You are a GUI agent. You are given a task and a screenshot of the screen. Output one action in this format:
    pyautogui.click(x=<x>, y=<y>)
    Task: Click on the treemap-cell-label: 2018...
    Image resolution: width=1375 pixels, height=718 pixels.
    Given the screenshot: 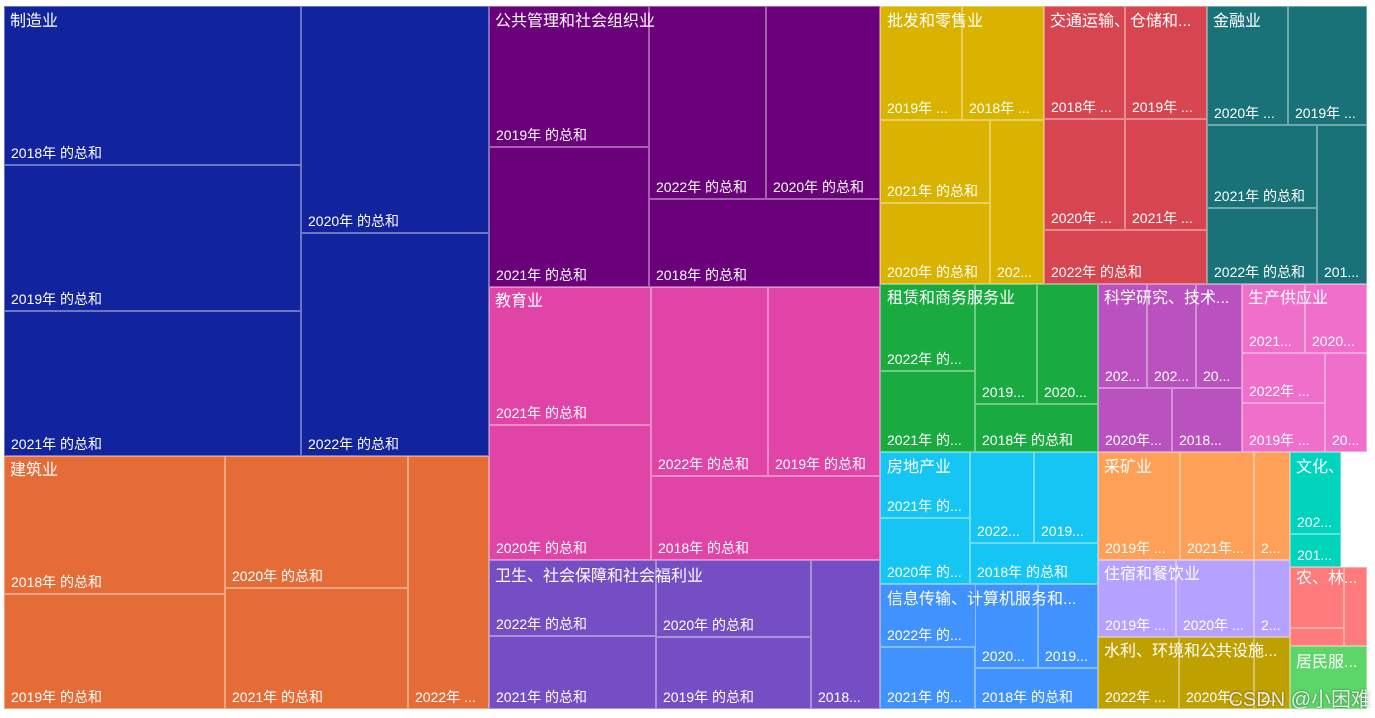 What is the action you would take?
    pyautogui.click(x=839, y=697)
    